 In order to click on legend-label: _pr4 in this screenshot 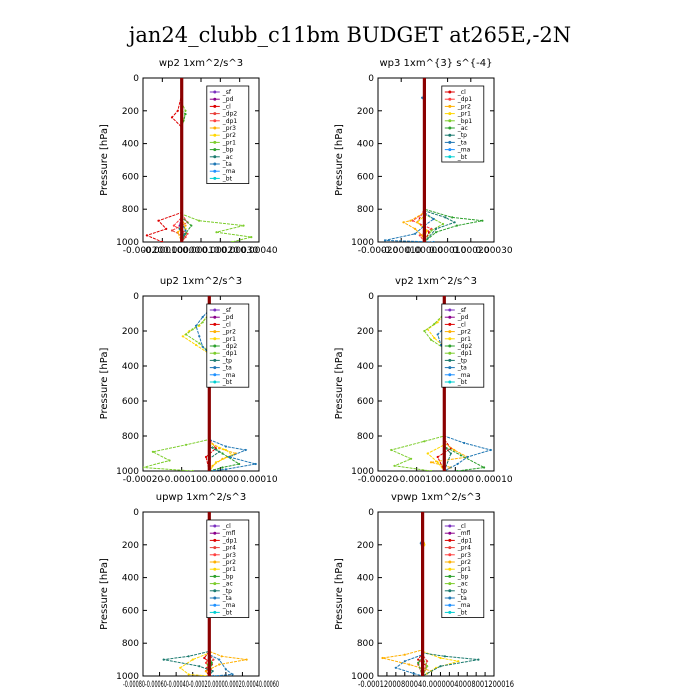, I will do `click(464, 548)`.